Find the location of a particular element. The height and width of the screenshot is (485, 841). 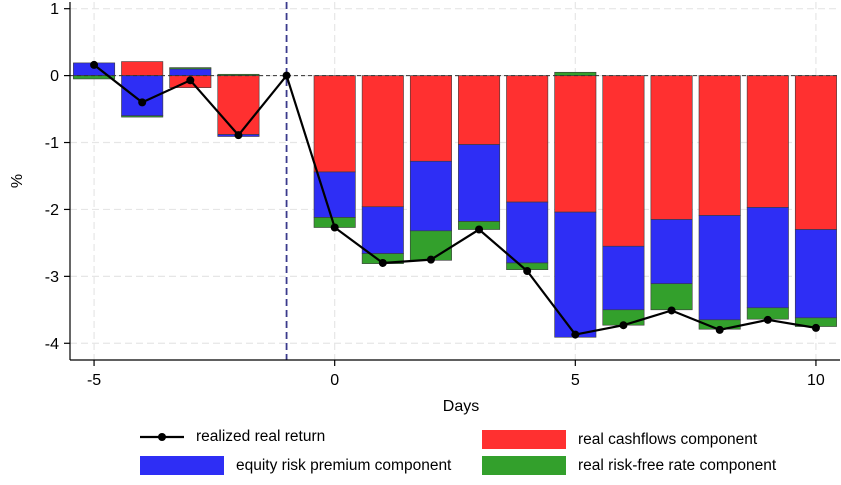

x-tick-label: 5 is located at coordinates (575, 380).